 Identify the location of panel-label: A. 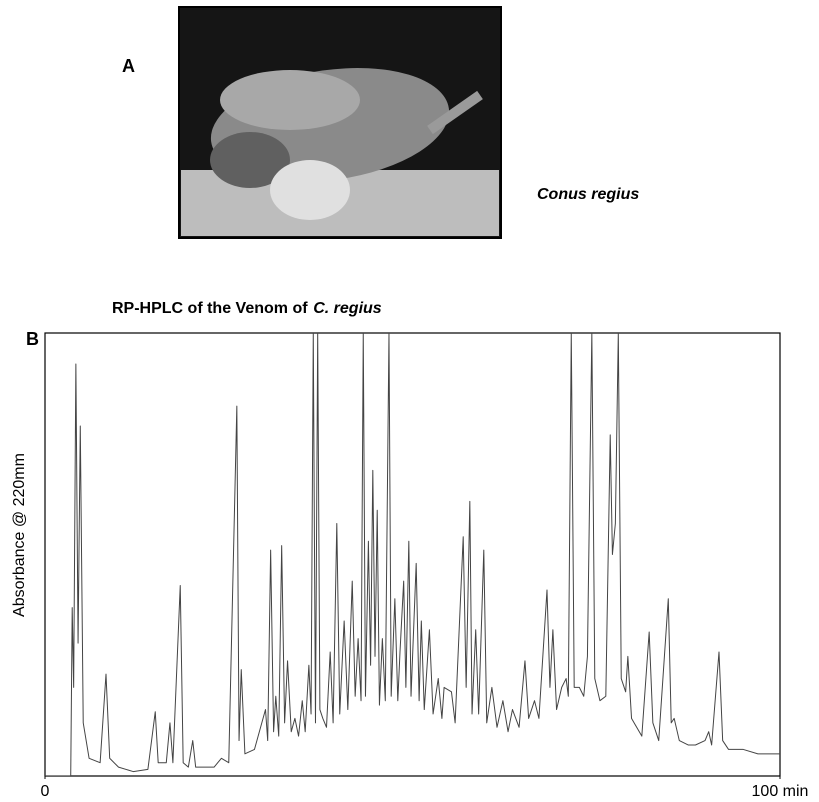
(128, 66).